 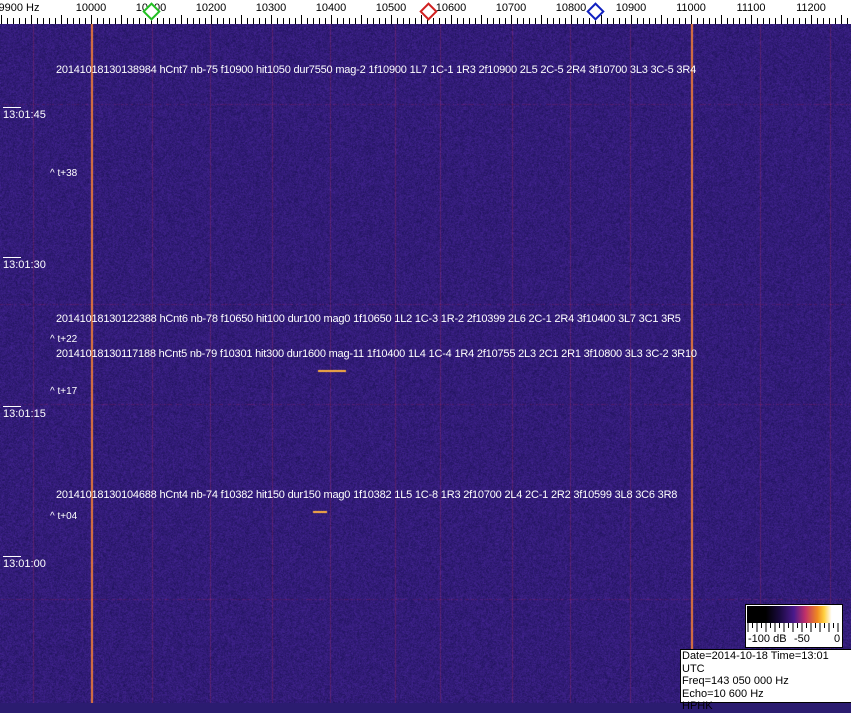 I want to click on time-label: 13:01:30, so click(x=24, y=264).